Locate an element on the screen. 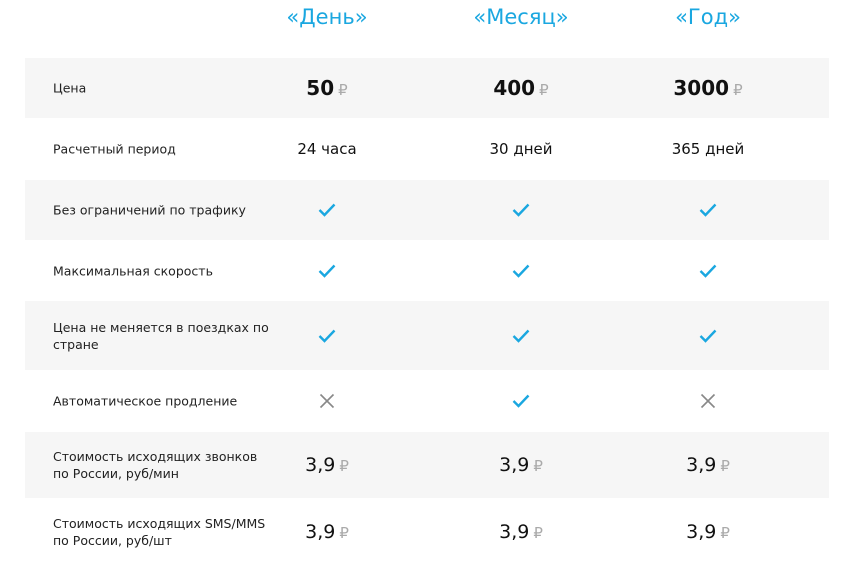  plan-year-title: «Год» is located at coordinates (708, 17).